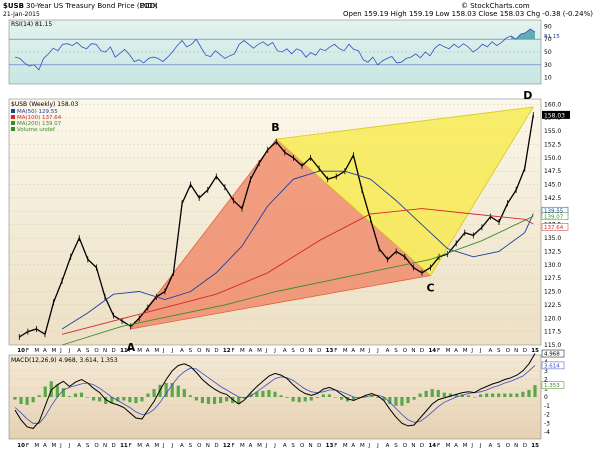 The width and height of the screenshot is (600, 454). I want to click on rsi-label: RSI(14) 81.15, so click(31, 24).